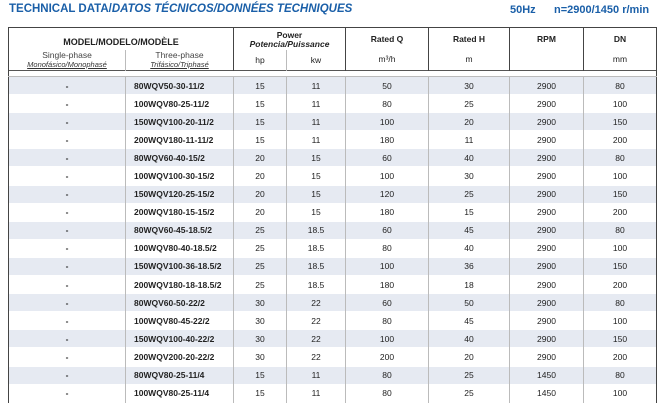  Describe the element at coordinates (179, 248) in the screenshot. I see `model-cell: 100WQV80-40-18.5/2` at that location.